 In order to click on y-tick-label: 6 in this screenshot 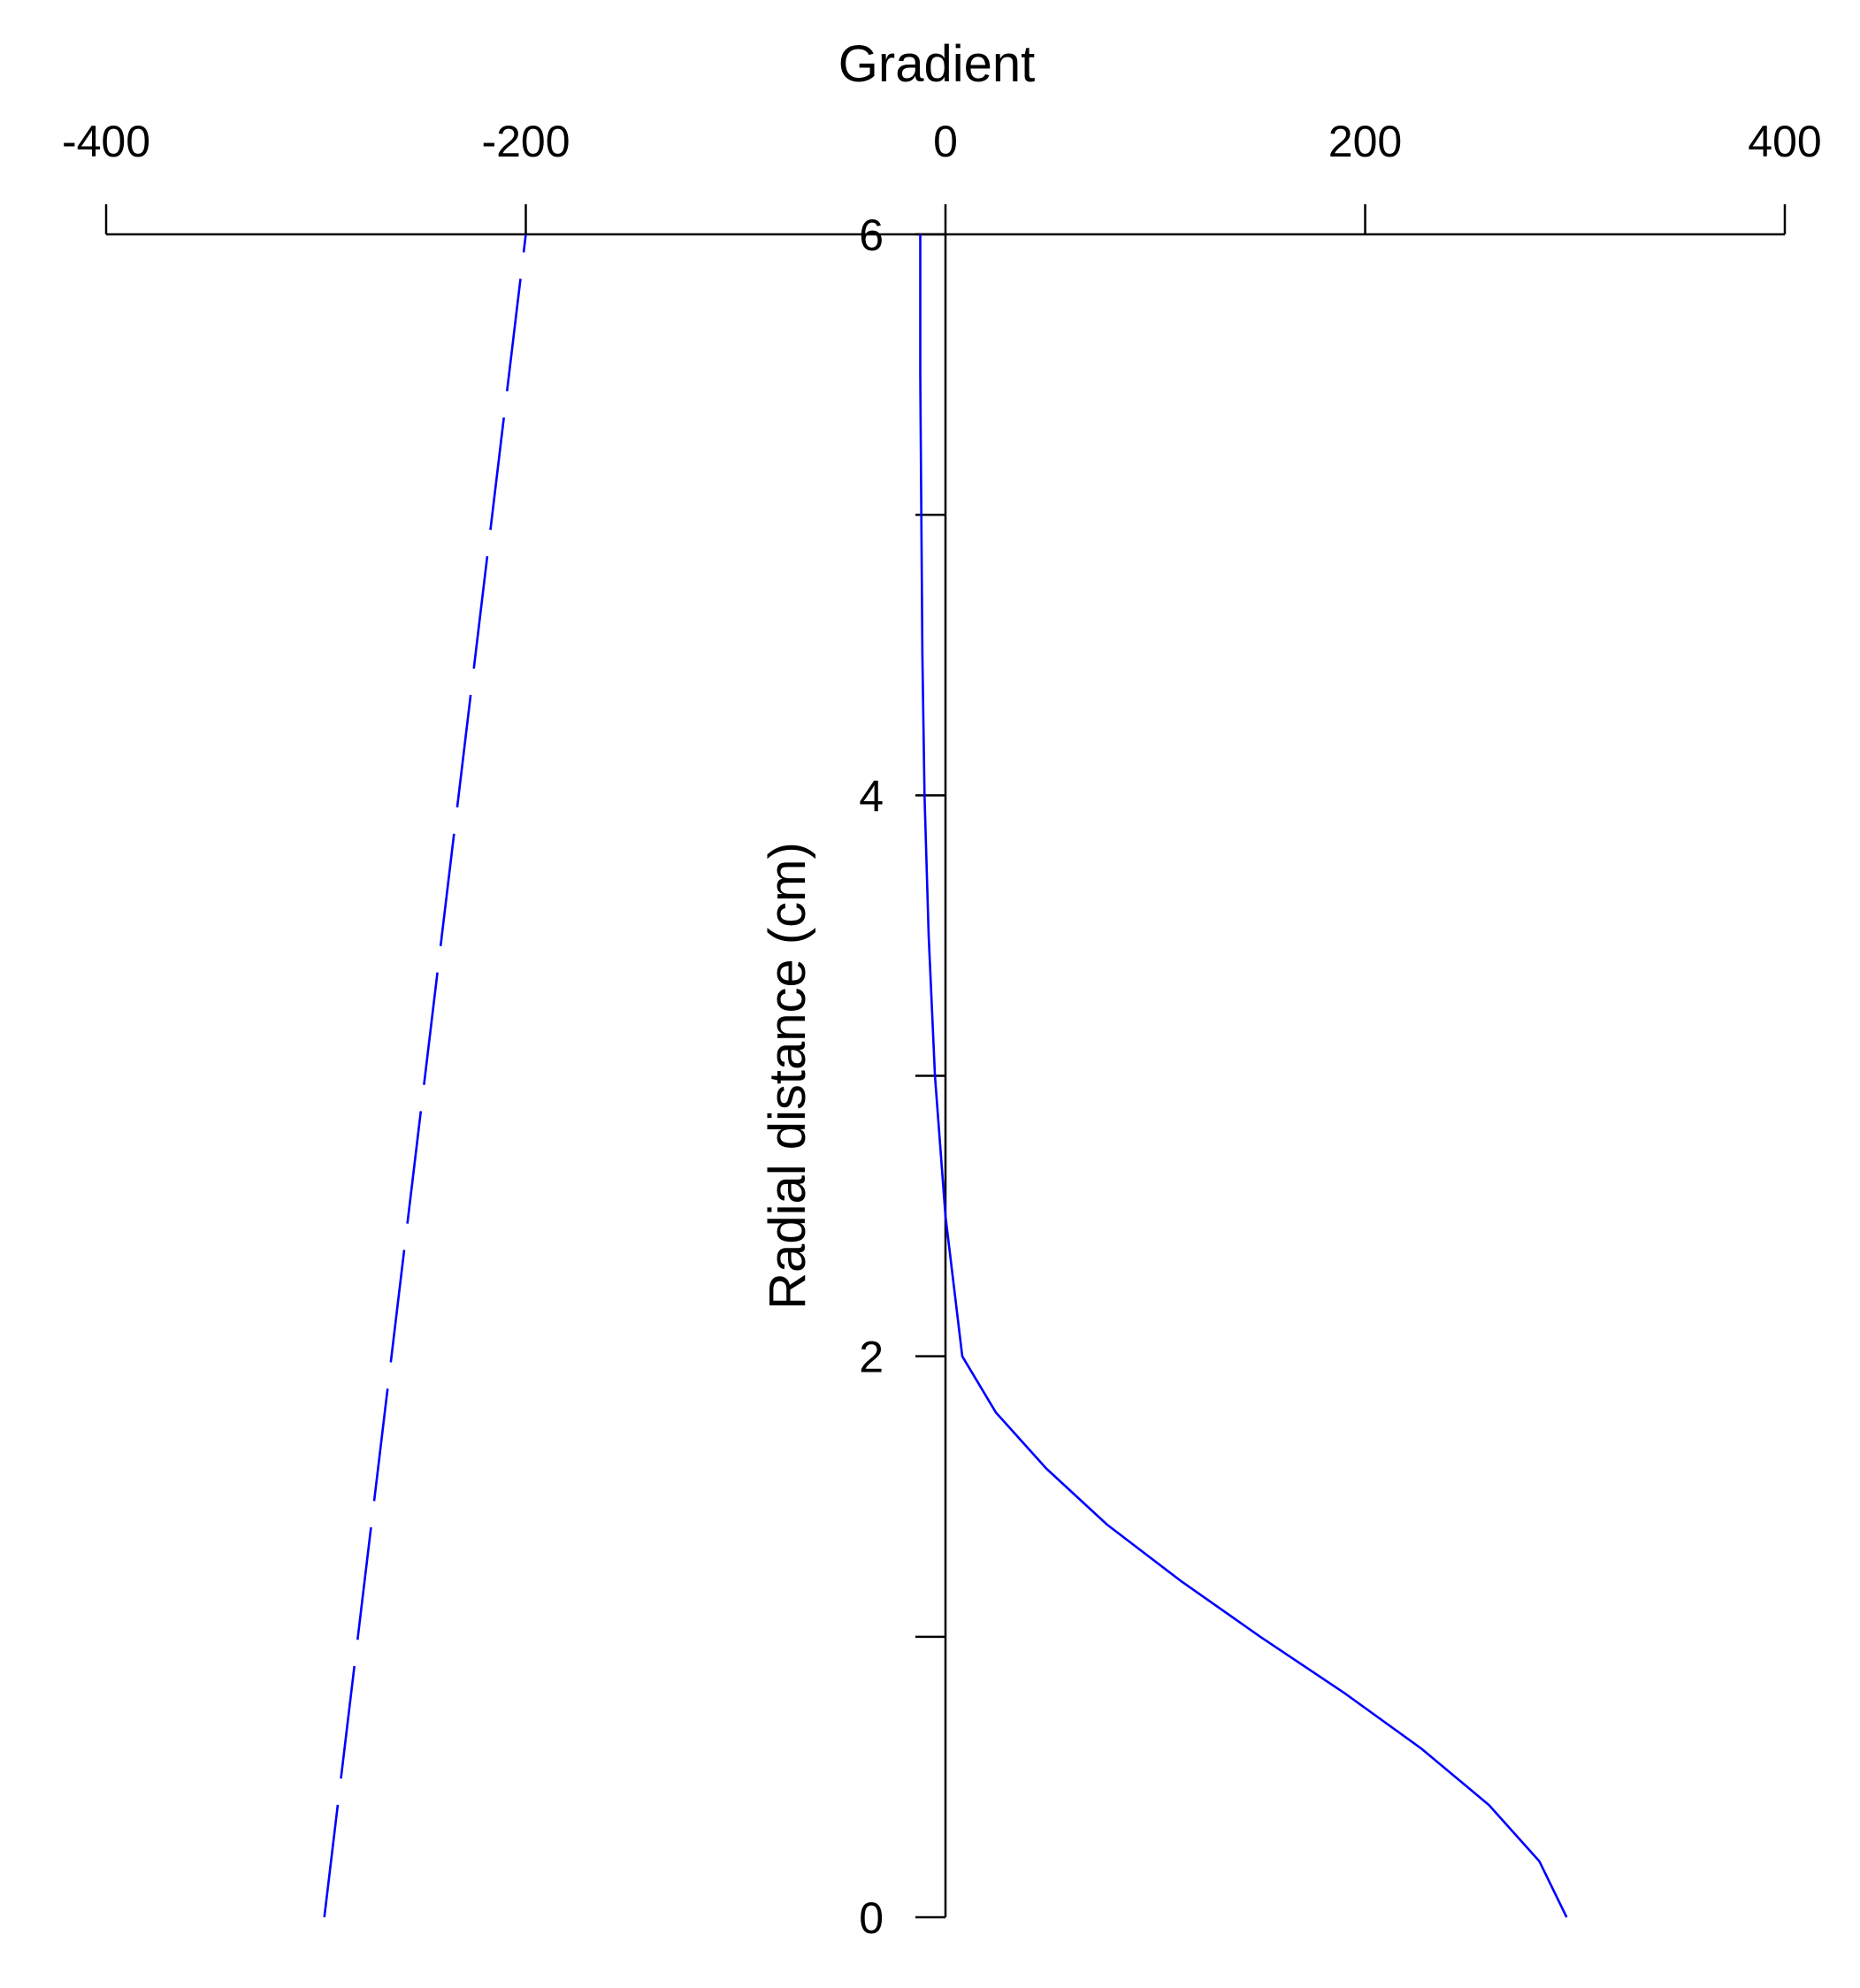, I will do `click(871, 235)`.